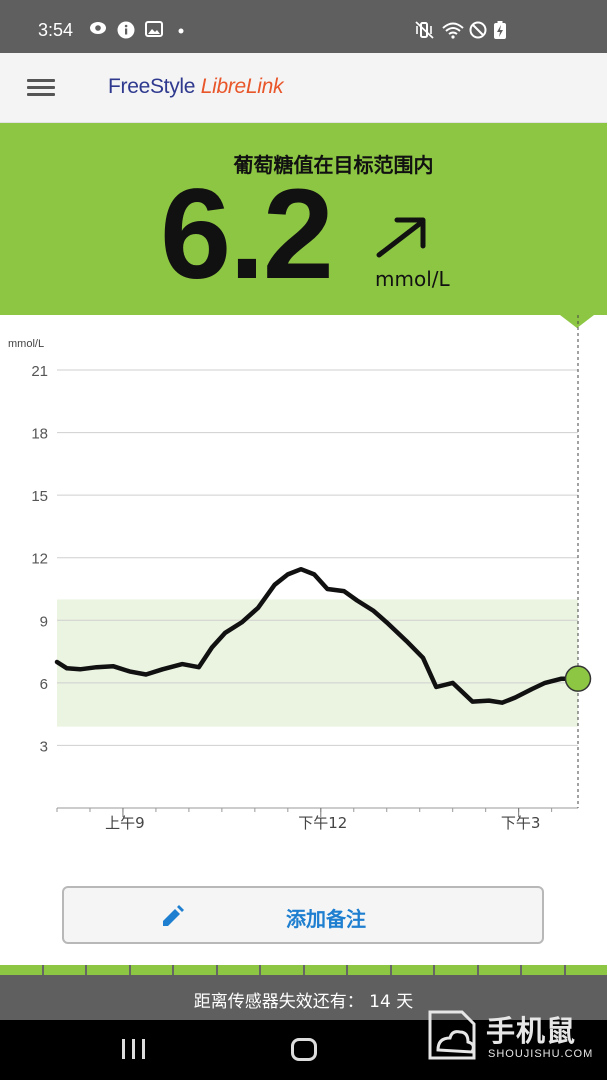  What do you see at coordinates (333, 165) in the screenshot?
I see `glucose-status-title: 葡萄糖值在目标范围内` at bounding box center [333, 165].